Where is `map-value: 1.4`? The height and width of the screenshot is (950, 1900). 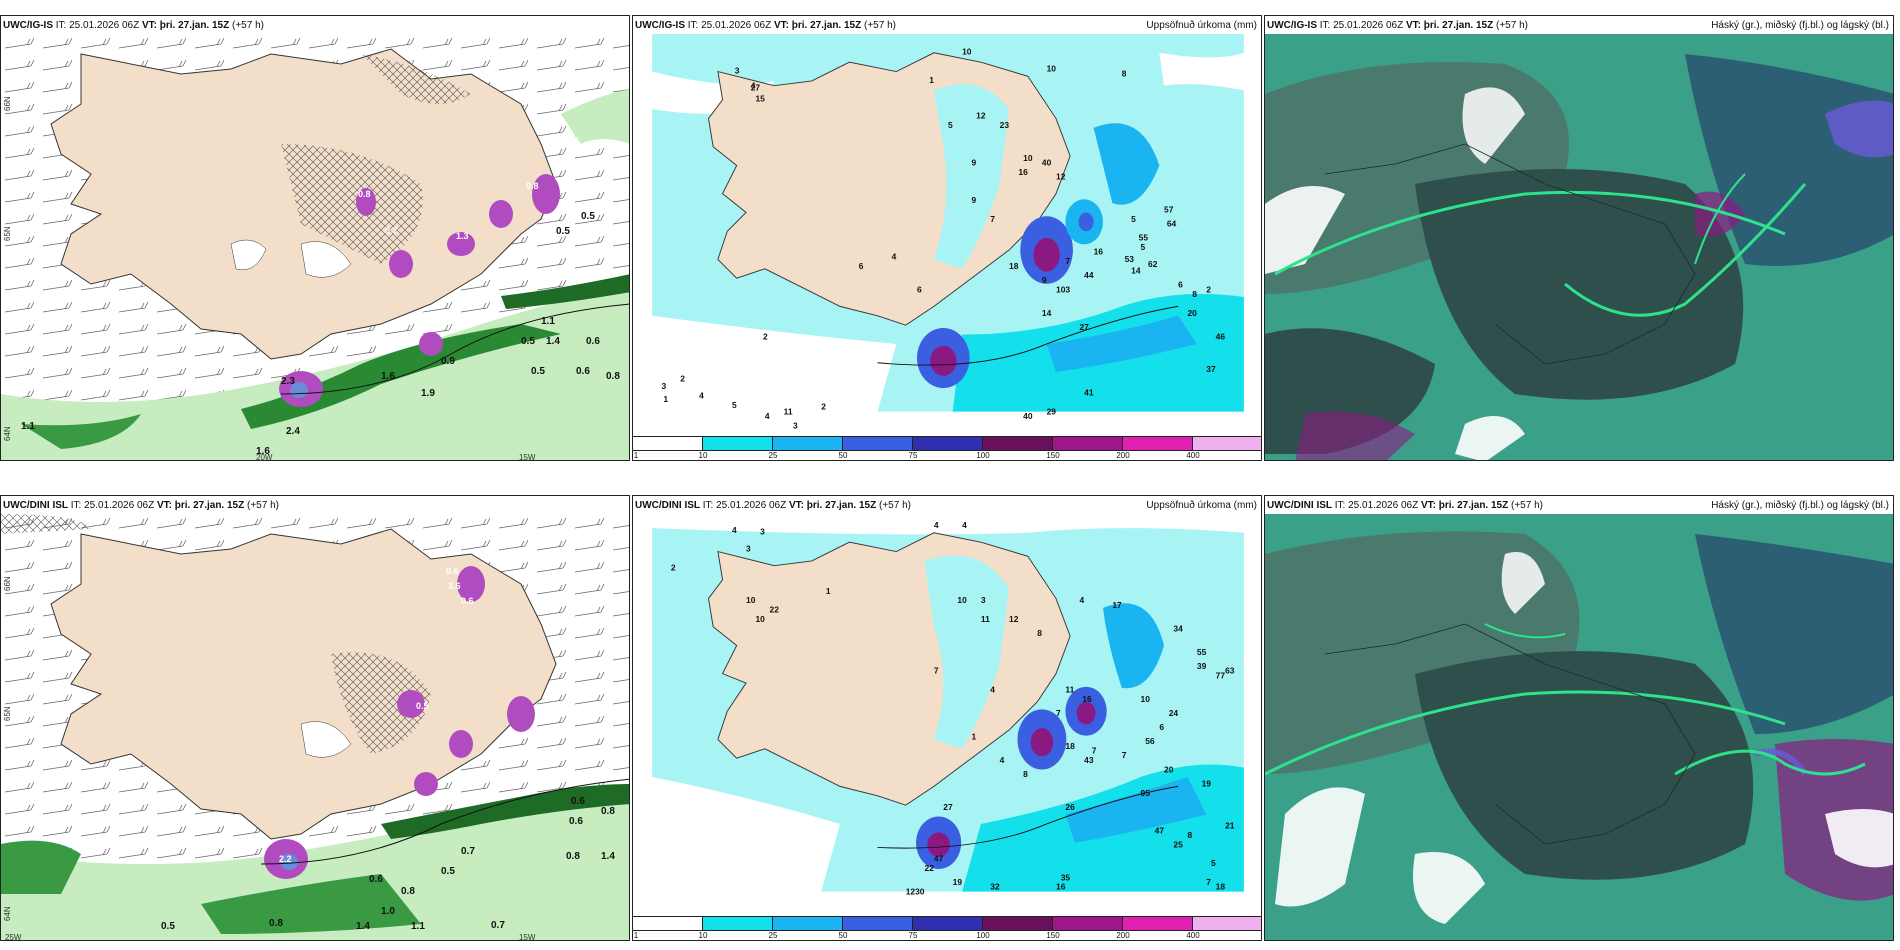 map-value: 1.4 is located at coordinates (553, 341).